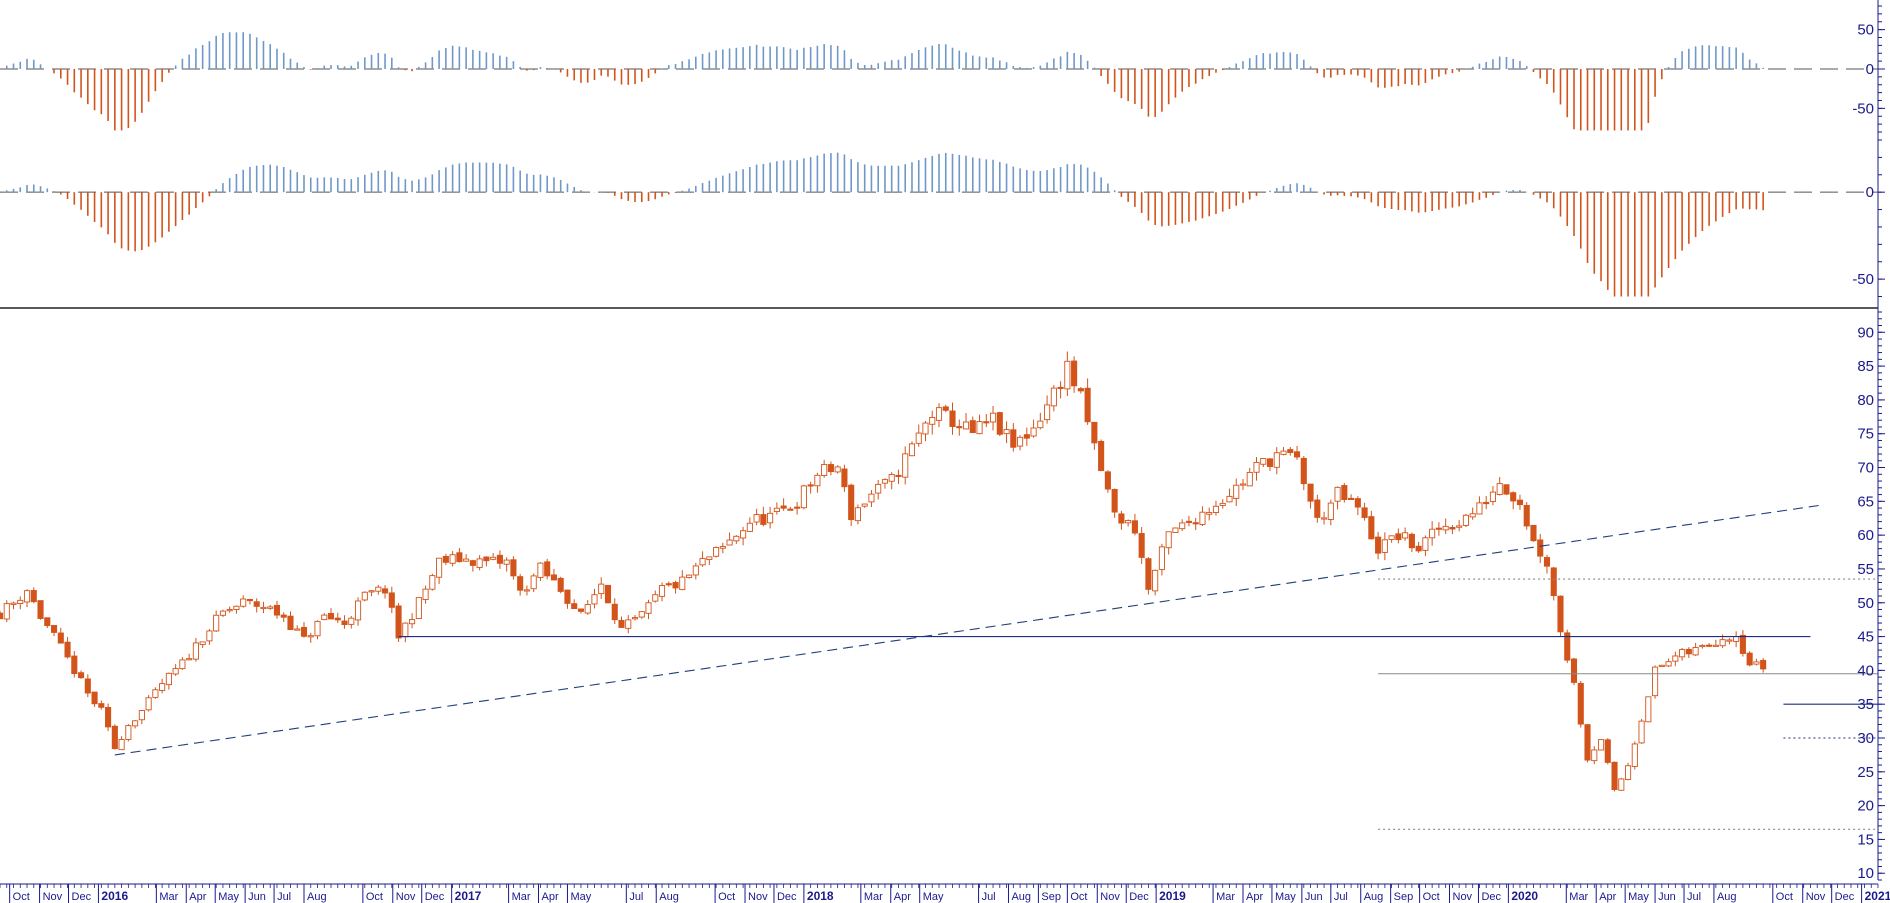 This screenshot has height=903, width=1890. I want to click on y-axis-tick-label: -50, so click(1863, 279).